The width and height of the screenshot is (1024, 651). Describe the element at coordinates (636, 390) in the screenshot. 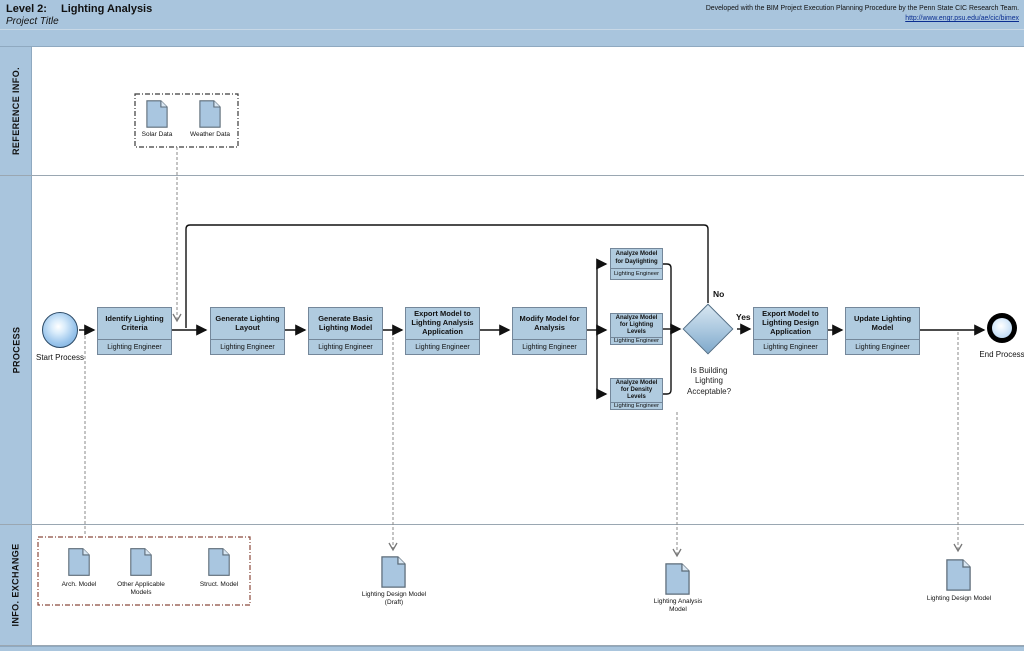

I see `step-title: Analyze Model for Density Levels` at that location.